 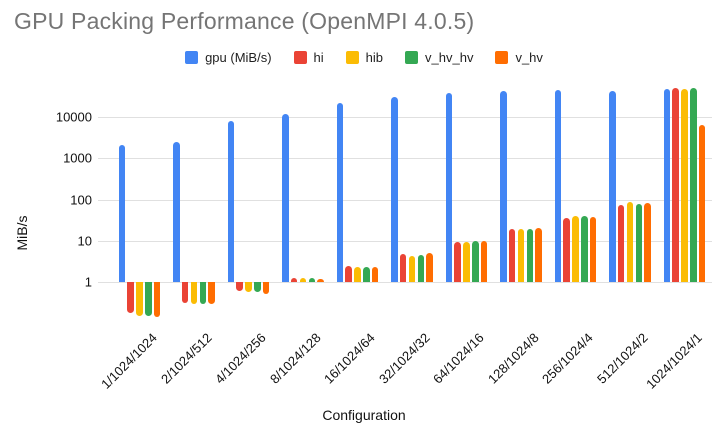 I want to click on x-tick-128-1024-8: 128/1024/8, so click(x=513, y=358).